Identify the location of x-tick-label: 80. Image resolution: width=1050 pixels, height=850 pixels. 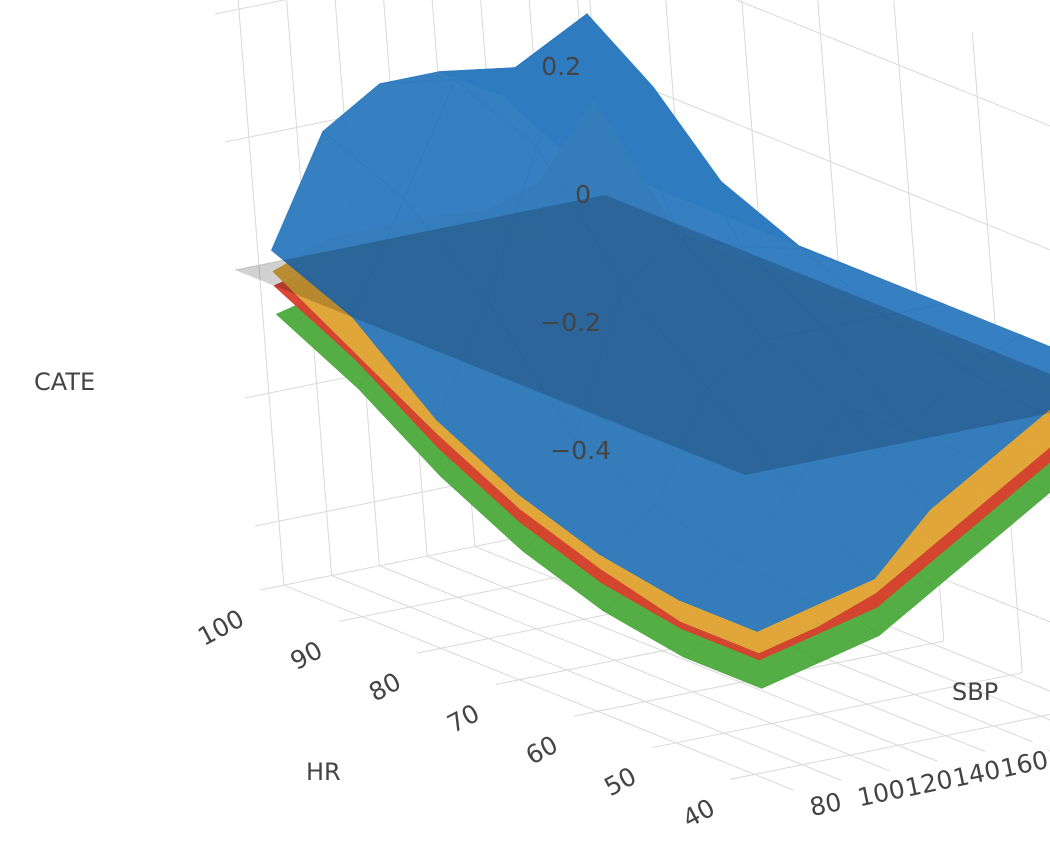
(385, 687).